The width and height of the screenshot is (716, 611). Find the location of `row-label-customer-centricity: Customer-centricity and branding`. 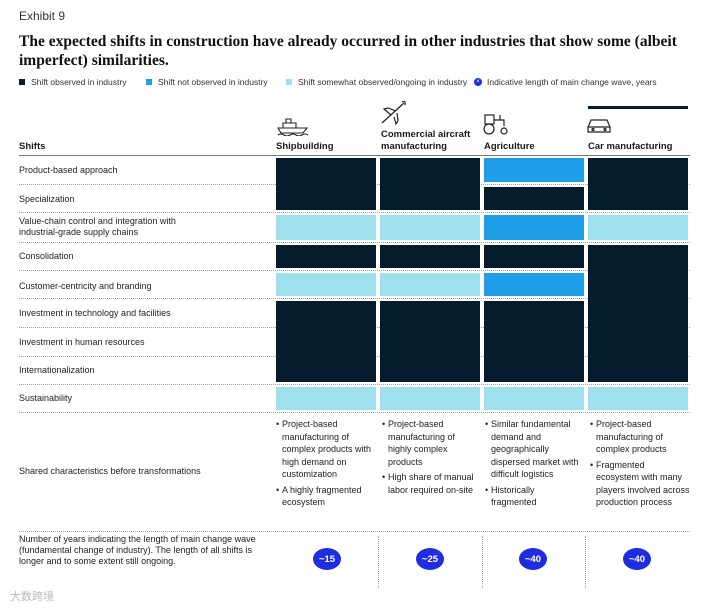

row-label-customer-centricity: Customer-centricity and branding is located at coordinates (85, 286).